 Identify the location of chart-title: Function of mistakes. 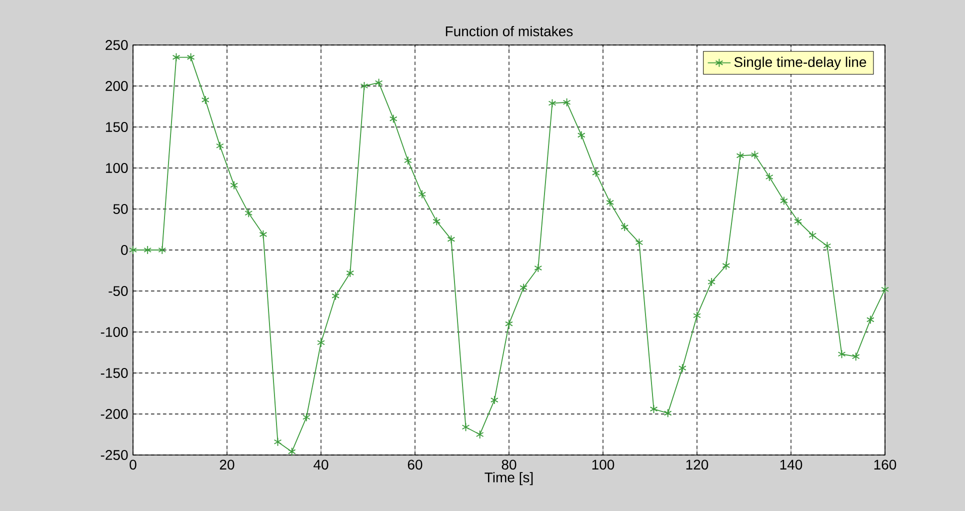
(509, 31).